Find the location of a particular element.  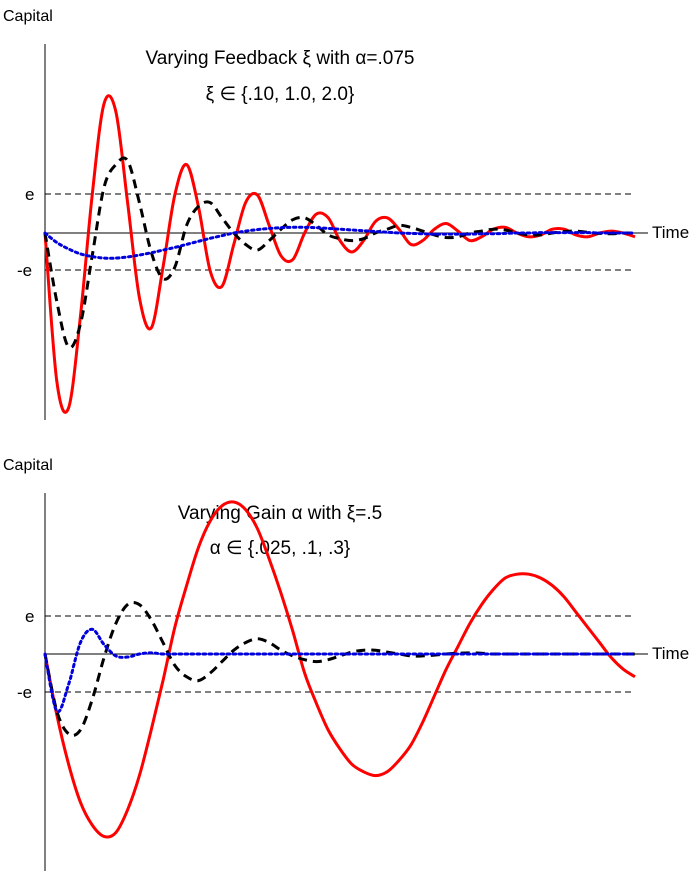

chart-subtitle: α ∈ {.025, .1, .3} is located at coordinates (280, 548).